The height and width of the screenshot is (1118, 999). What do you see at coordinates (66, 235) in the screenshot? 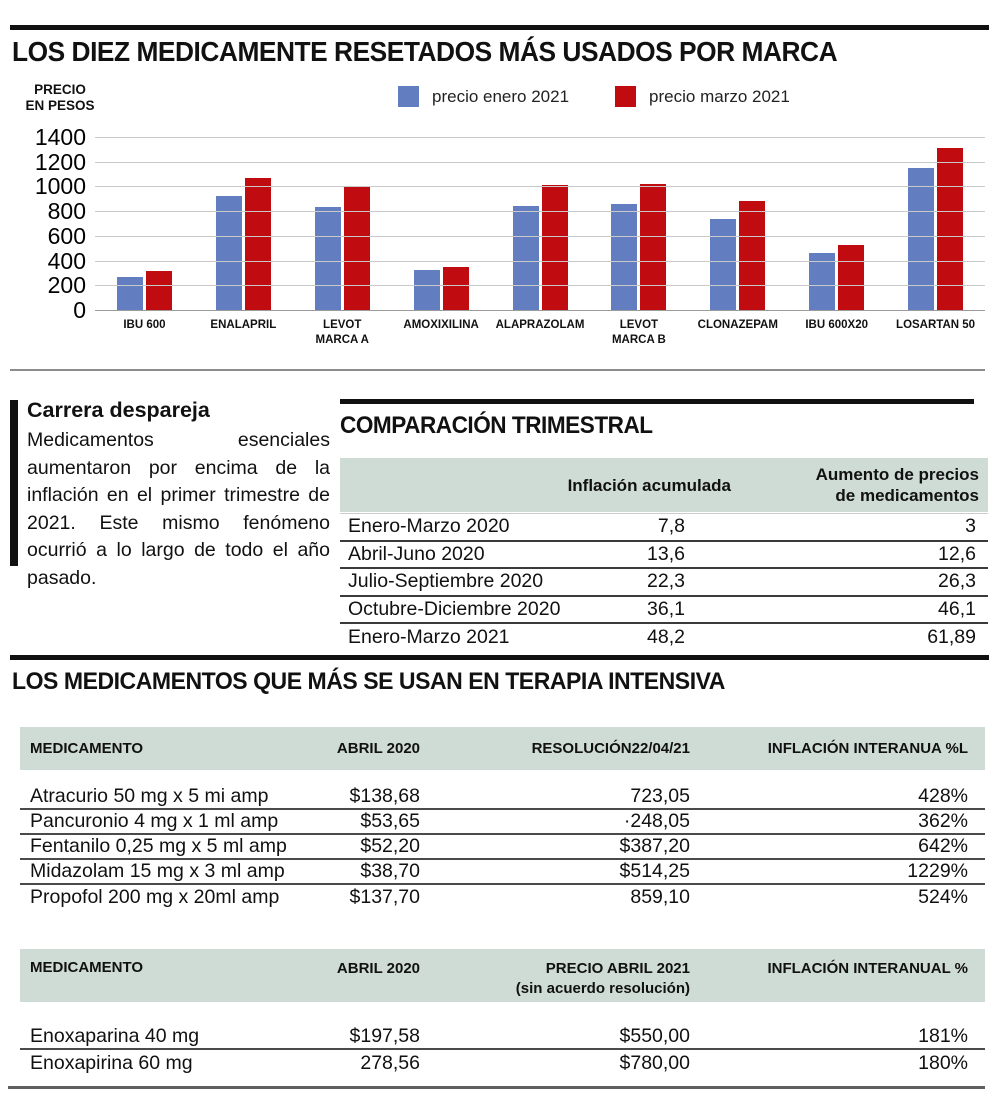
I see `y-tick-label: 600` at bounding box center [66, 235].